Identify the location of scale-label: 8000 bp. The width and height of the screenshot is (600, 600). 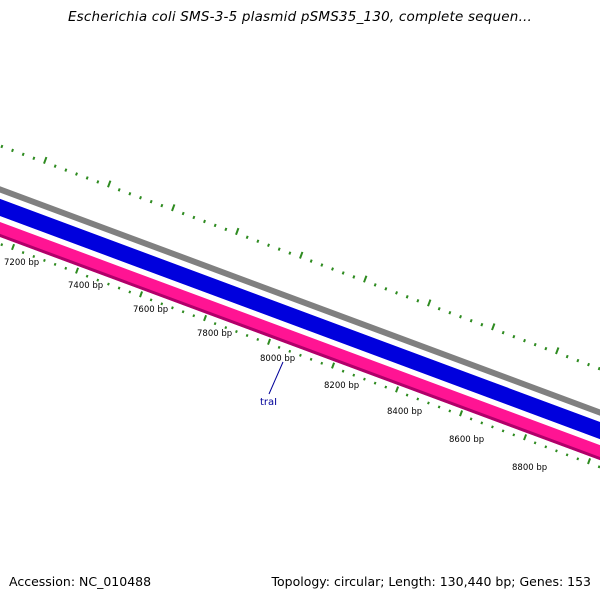
(277, 359).